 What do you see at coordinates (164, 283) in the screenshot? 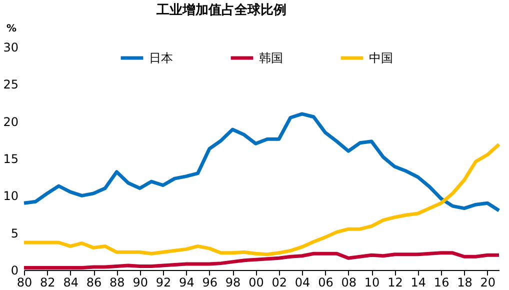
I see `x-tick-label: 92` at bounding box center [164, 283].